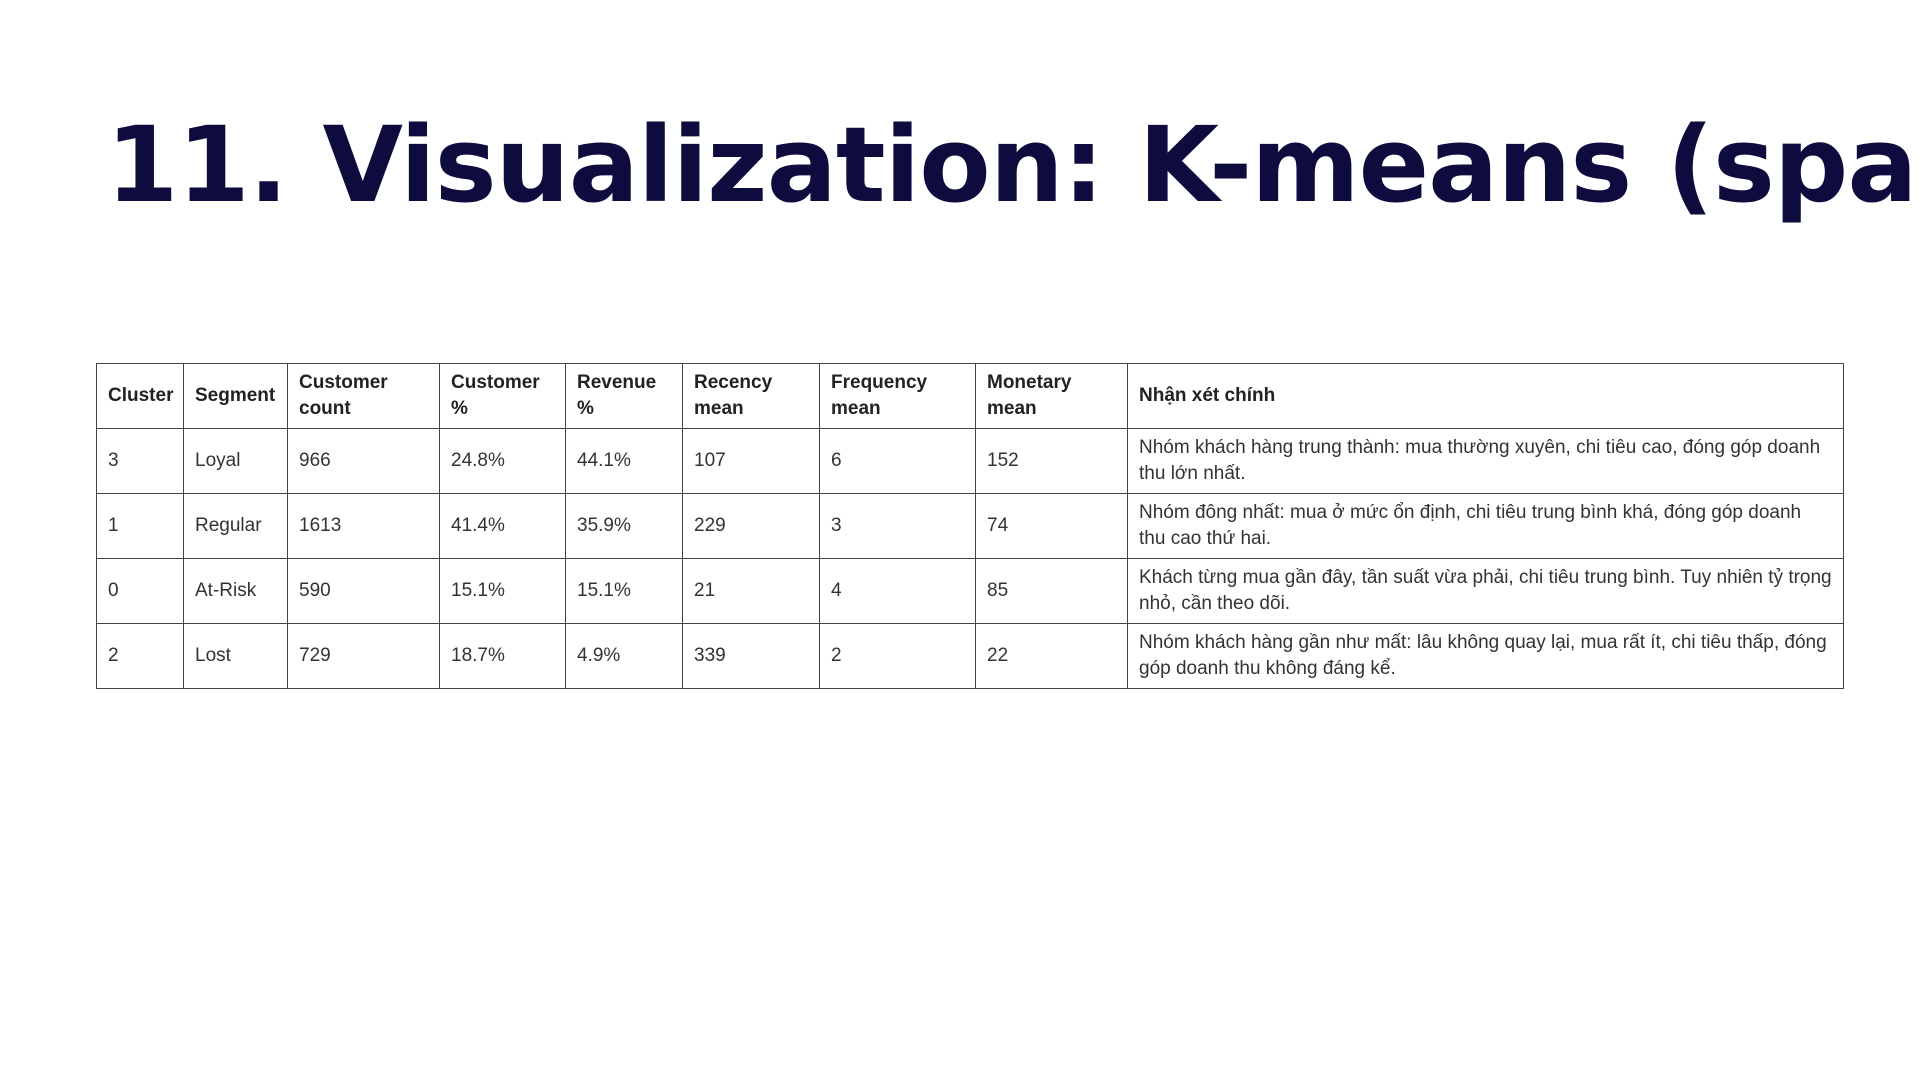  Describe the element at coordinates (751, 656) in the screenshot. I see `table-cell: 339` at that location.